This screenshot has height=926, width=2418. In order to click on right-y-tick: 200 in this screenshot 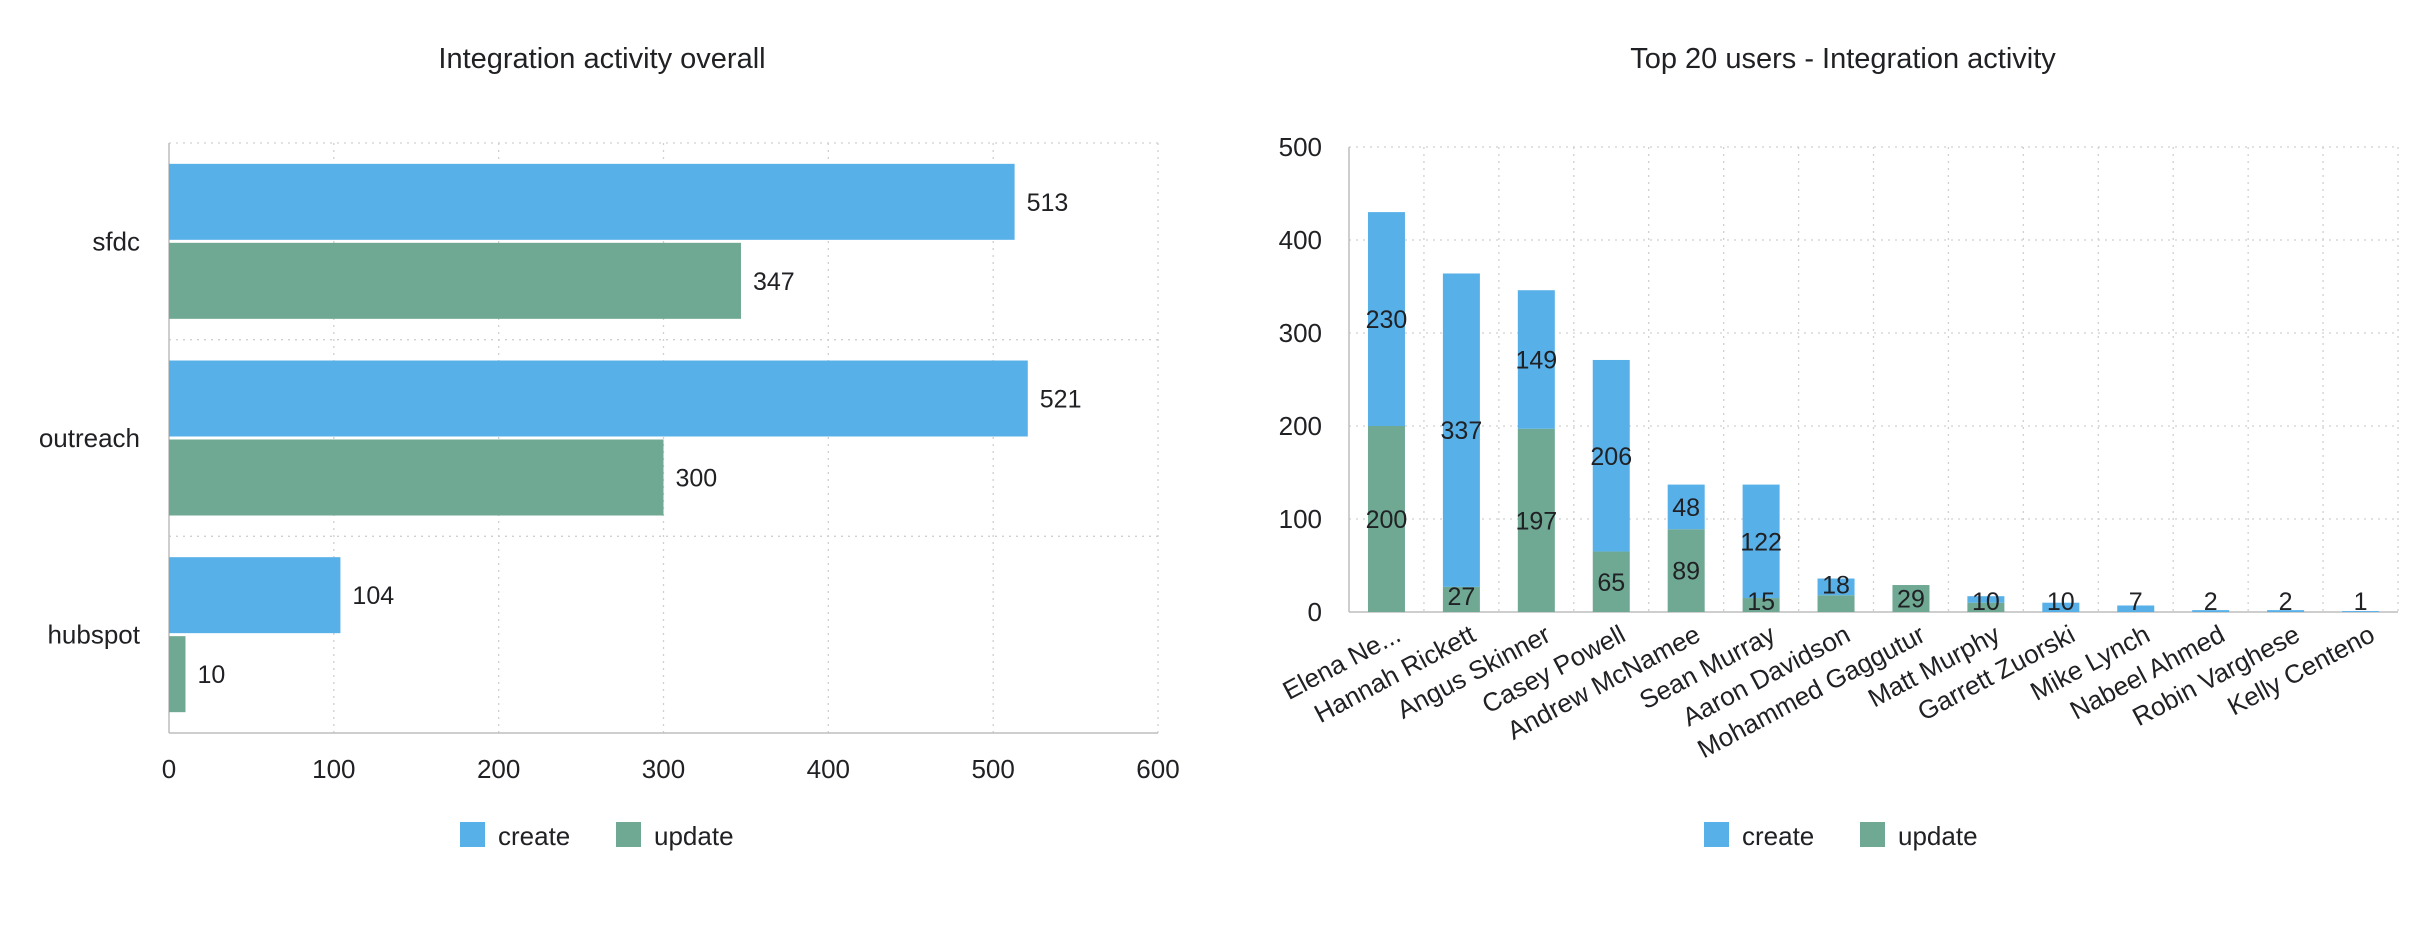, I will do `click(1300, 426)`.